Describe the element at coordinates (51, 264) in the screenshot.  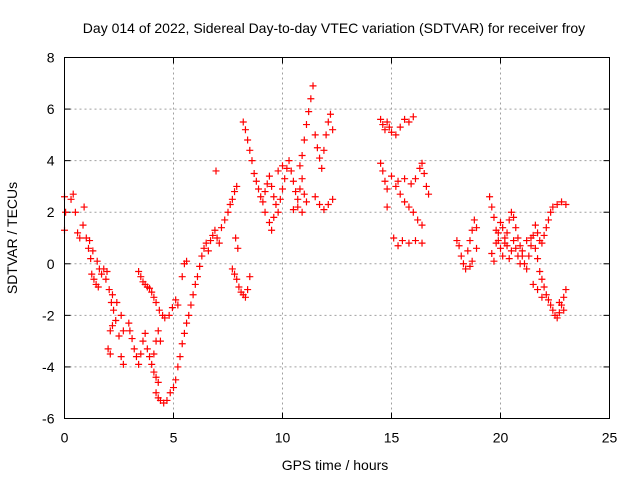
I see `y-tick-label: 0` at that location.